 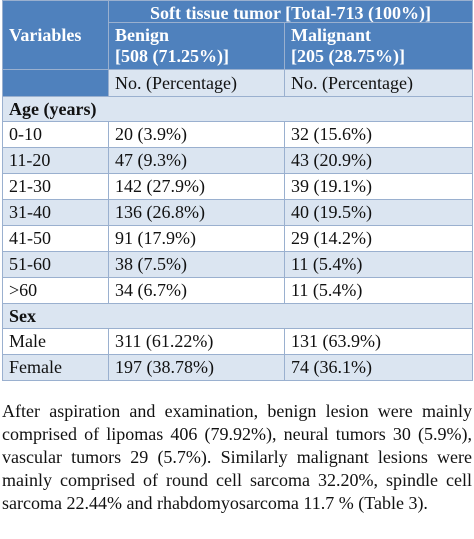 I want to click on table-row: >60 34 (6.7%) 11 (5.4%), so click(x=237, y=290).